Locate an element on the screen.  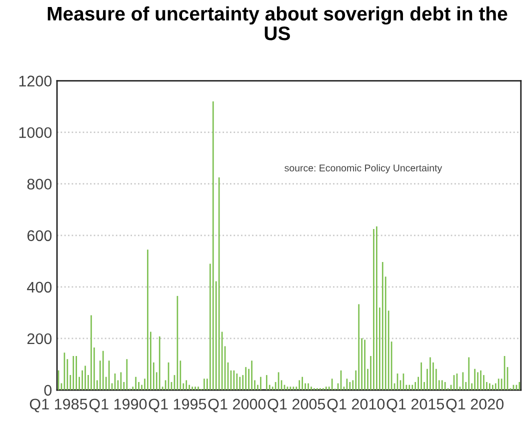
annotation: source: Economic Policy Uncertainty is located at coordinates (363, 169).